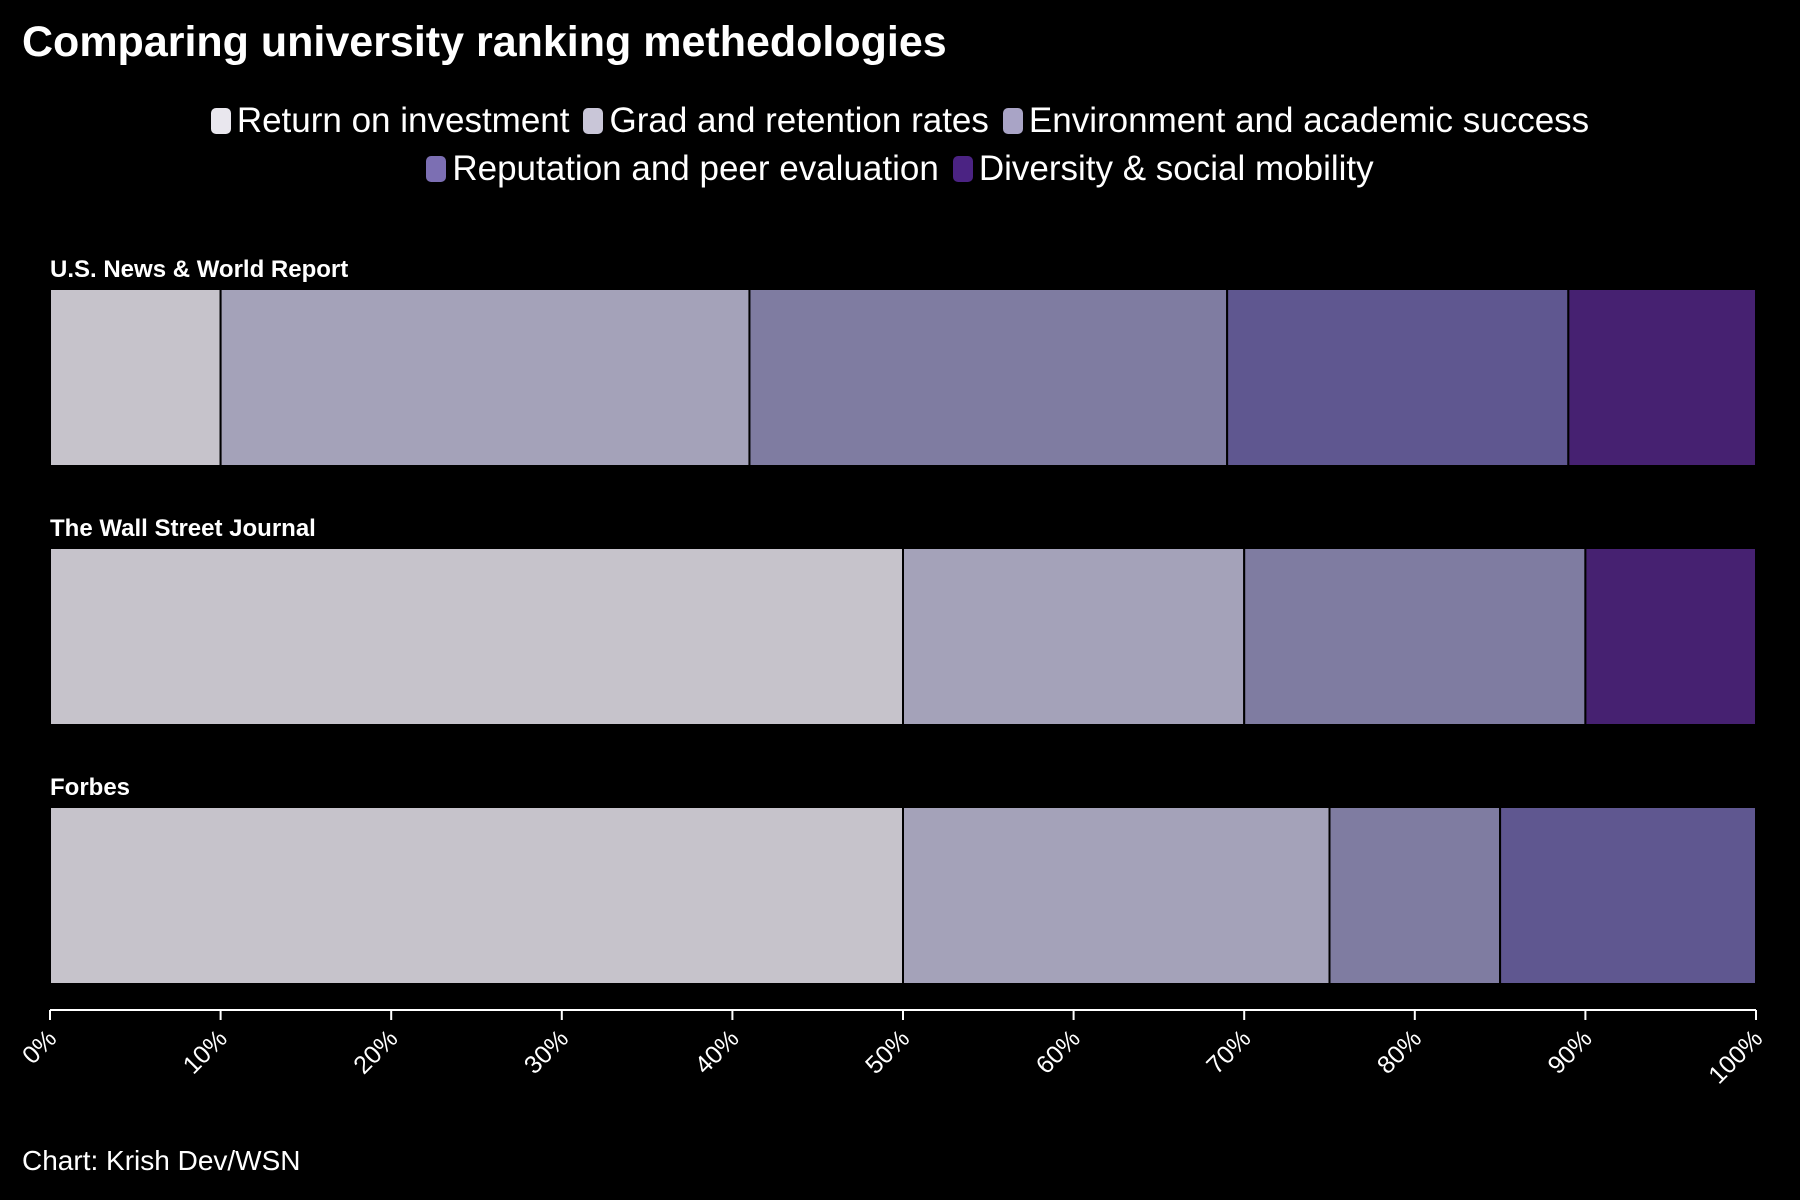 The image size is (1800, 1200). I want to click on legend-item-grad-and-retention-rates: Grad and retention rates, so click(786, 120).